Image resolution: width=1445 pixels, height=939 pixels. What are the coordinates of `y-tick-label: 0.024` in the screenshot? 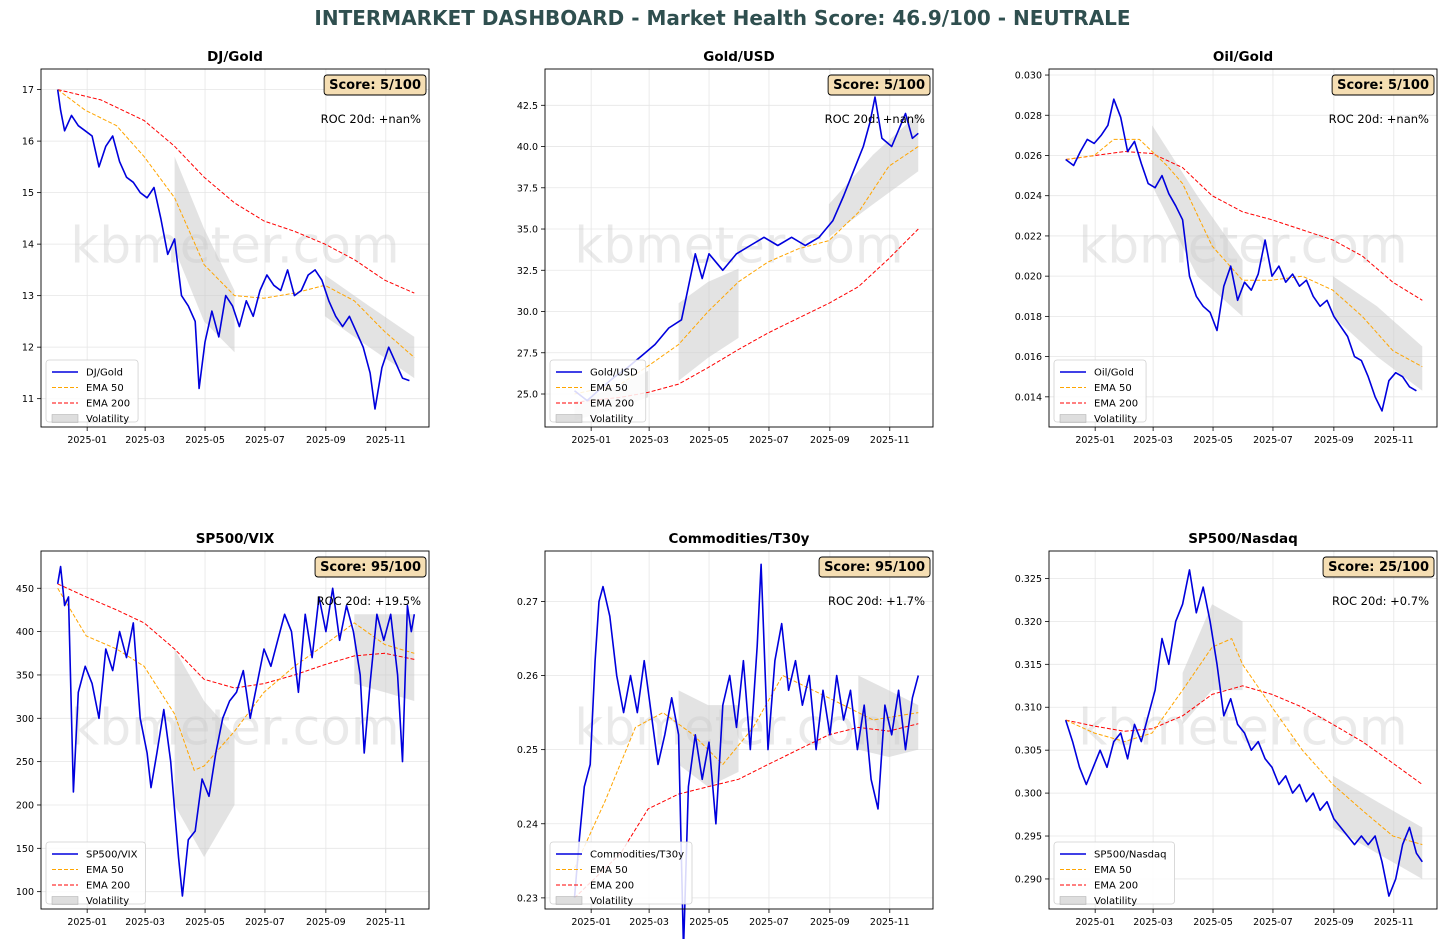 It's located at (1028, 196).